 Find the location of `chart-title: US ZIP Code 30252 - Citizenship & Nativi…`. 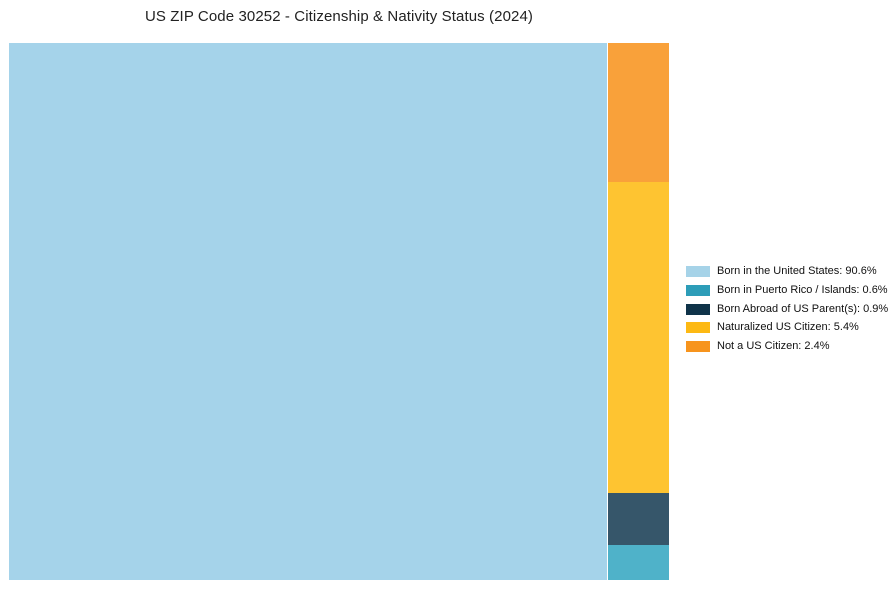

chart-title: US ZIP Code 30252 - Citizenship & Nativi… is located at coordinates (338, 16).